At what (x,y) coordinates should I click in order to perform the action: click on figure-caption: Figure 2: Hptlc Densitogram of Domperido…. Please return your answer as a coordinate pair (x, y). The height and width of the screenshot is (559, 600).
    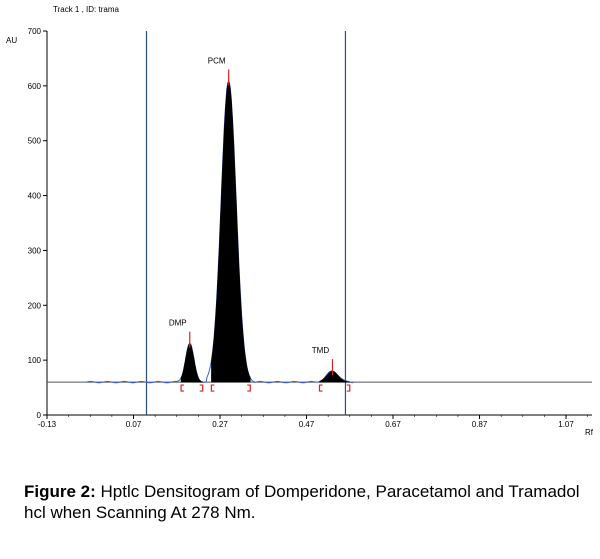
    Looking at the image, I should click on (304, 502).